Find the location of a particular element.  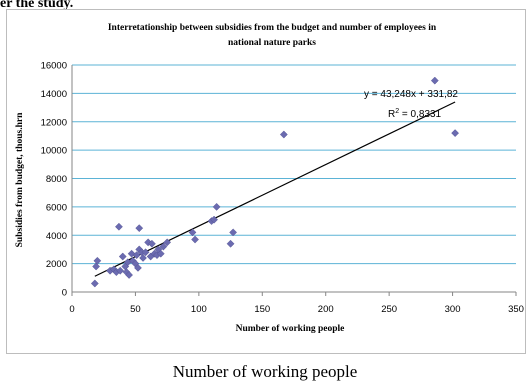

chart-title-line-2: national nature parks is located at coordinates (272, 43).